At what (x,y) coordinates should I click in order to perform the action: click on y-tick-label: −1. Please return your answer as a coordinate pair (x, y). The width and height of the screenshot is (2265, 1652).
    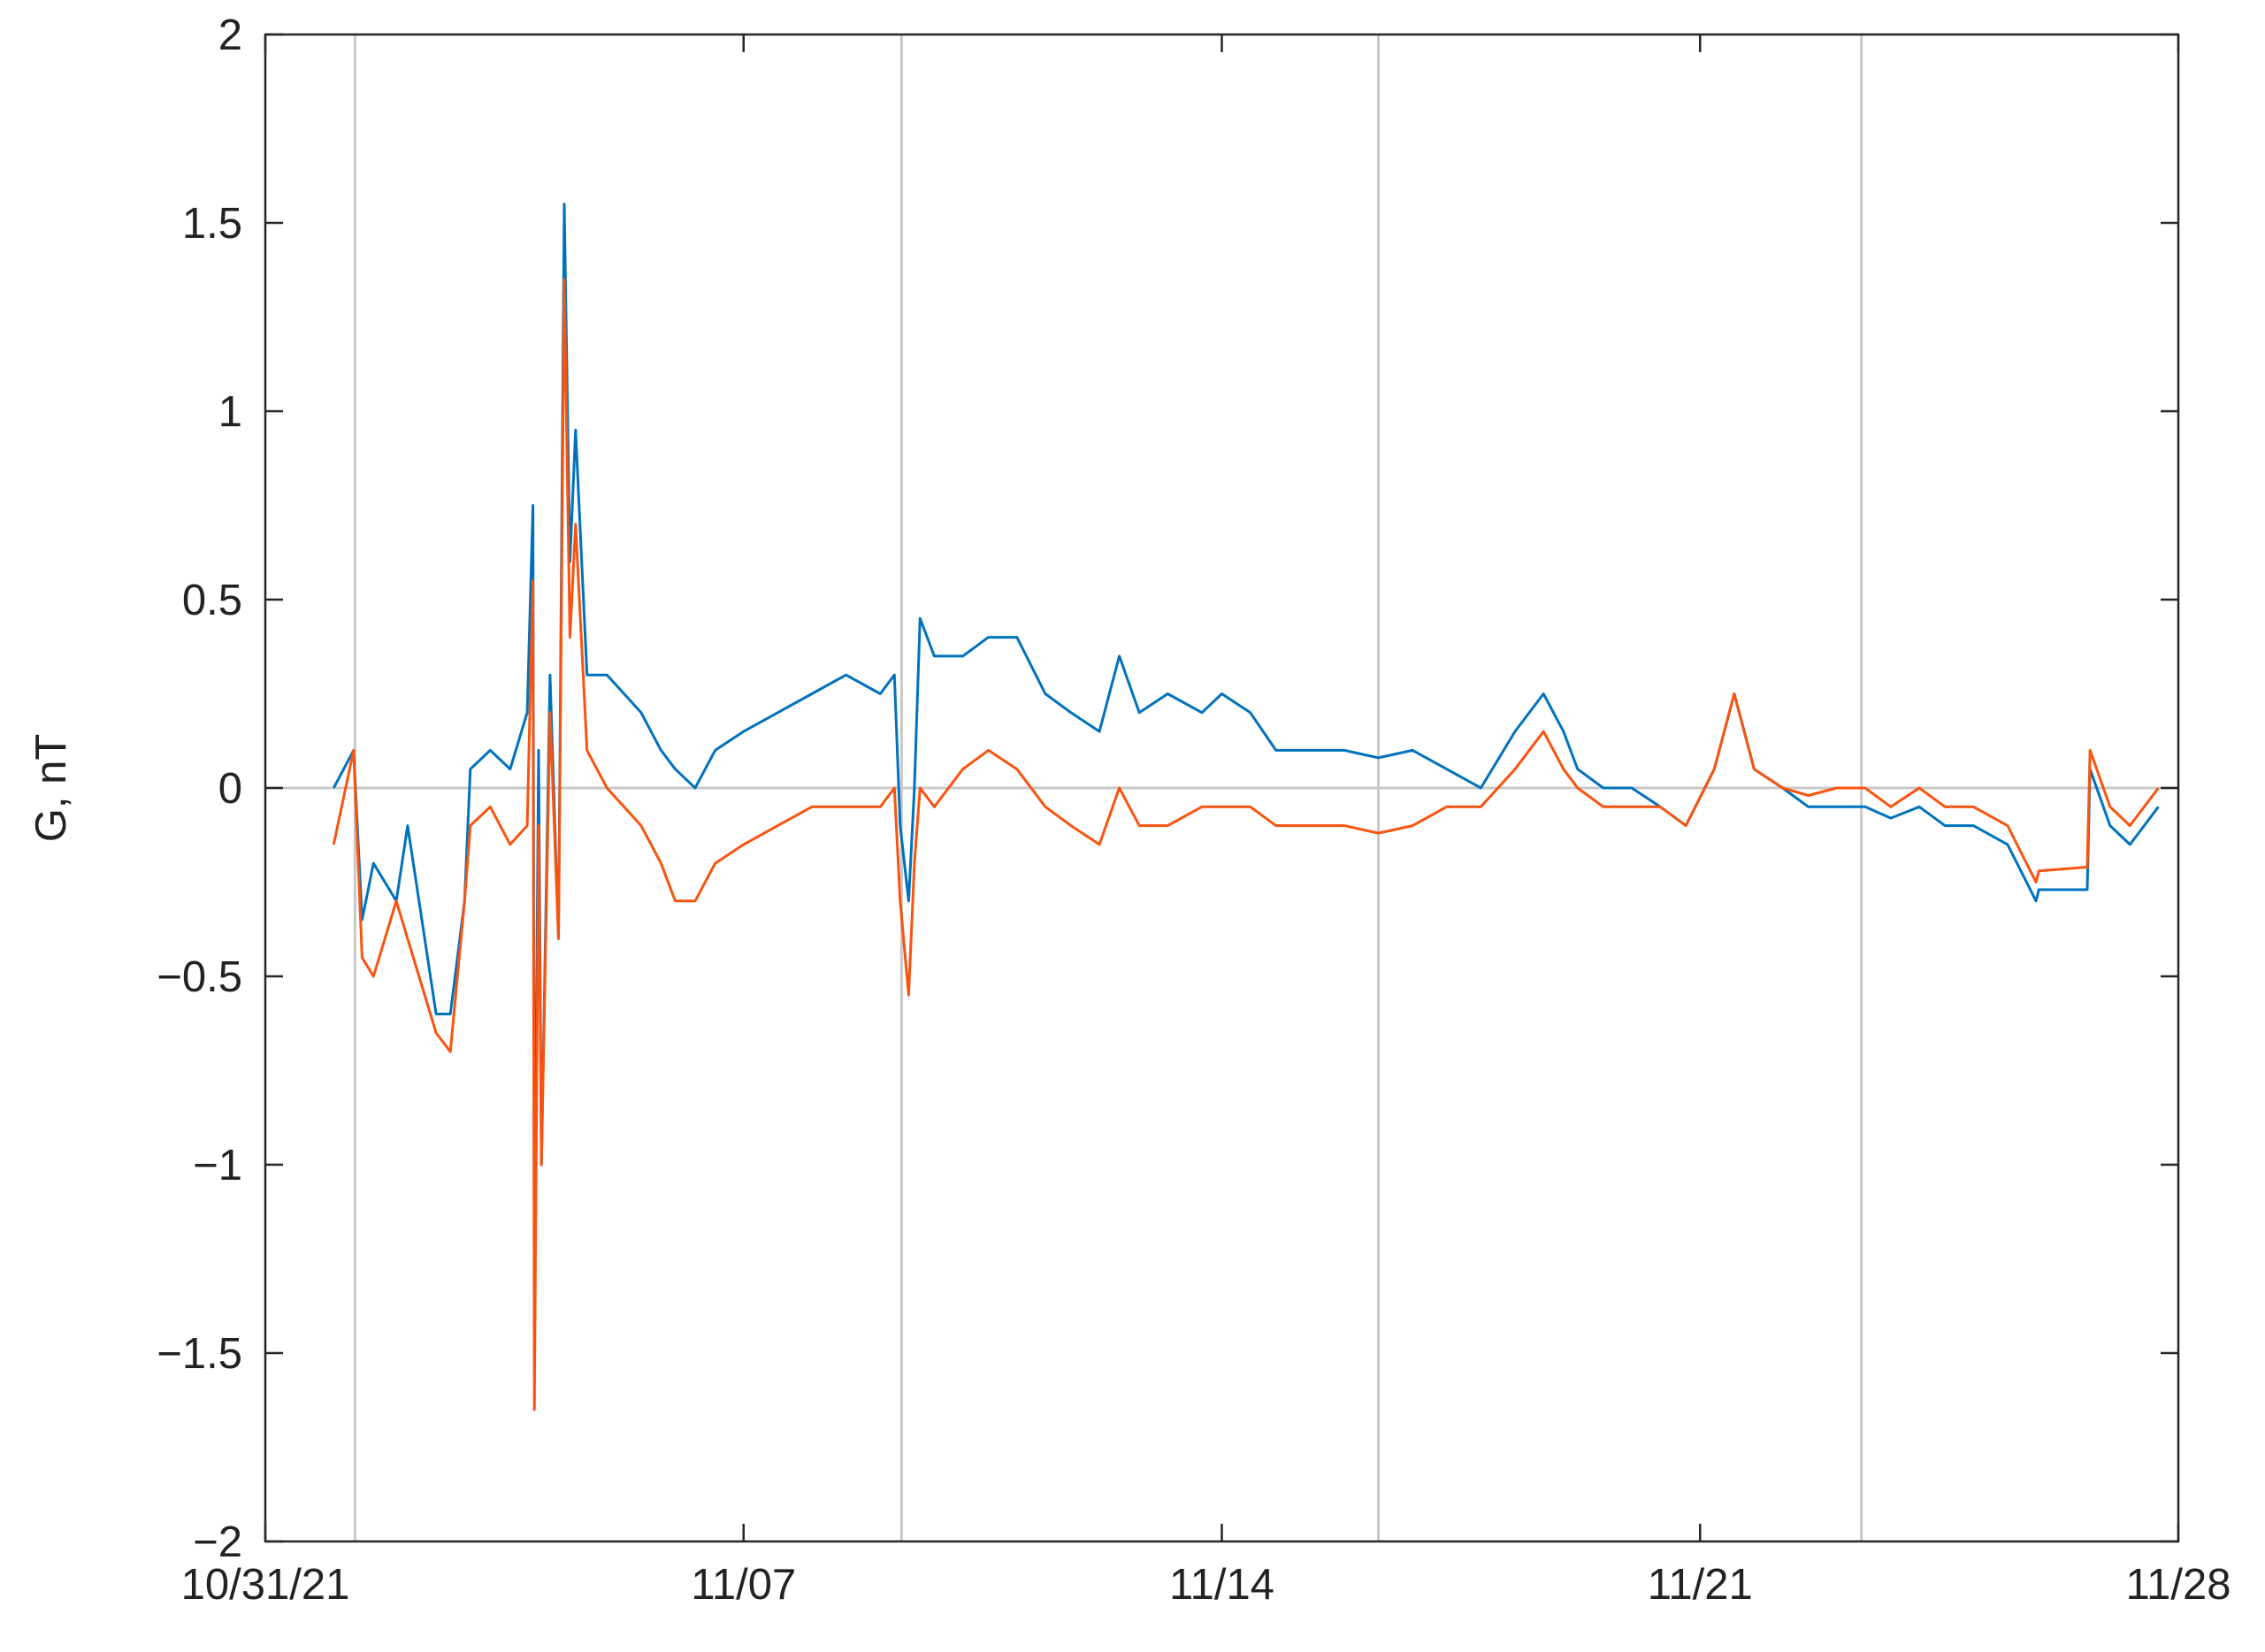
    Looking at the image, I should click on (217, 1166).